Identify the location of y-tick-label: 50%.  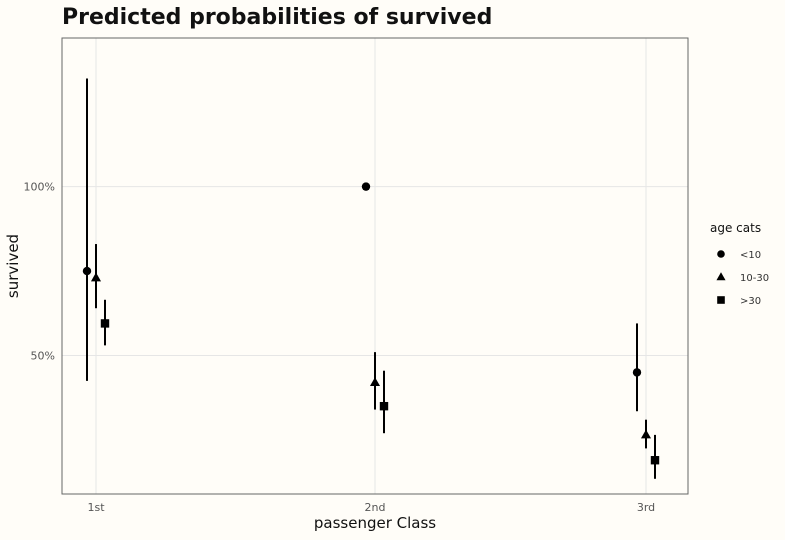
(43, 356).